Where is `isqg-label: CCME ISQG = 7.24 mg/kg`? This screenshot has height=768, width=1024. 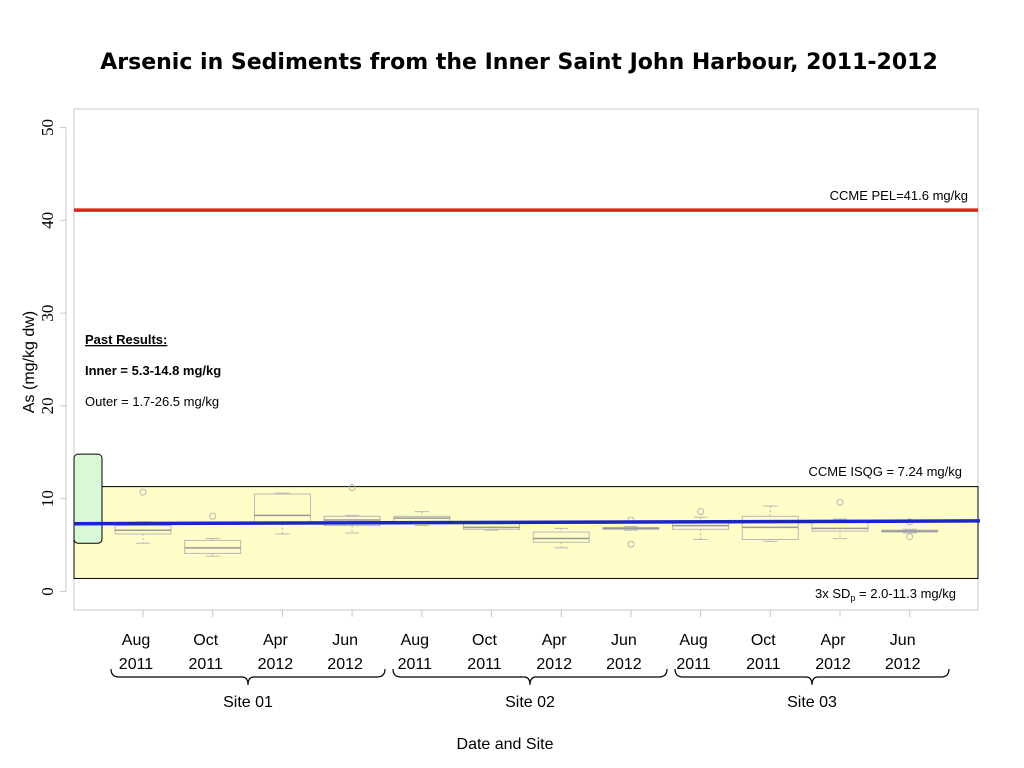 isqg-label: CCME ISQG = 7.24 mg/kg is located at coordinates (885, 471).